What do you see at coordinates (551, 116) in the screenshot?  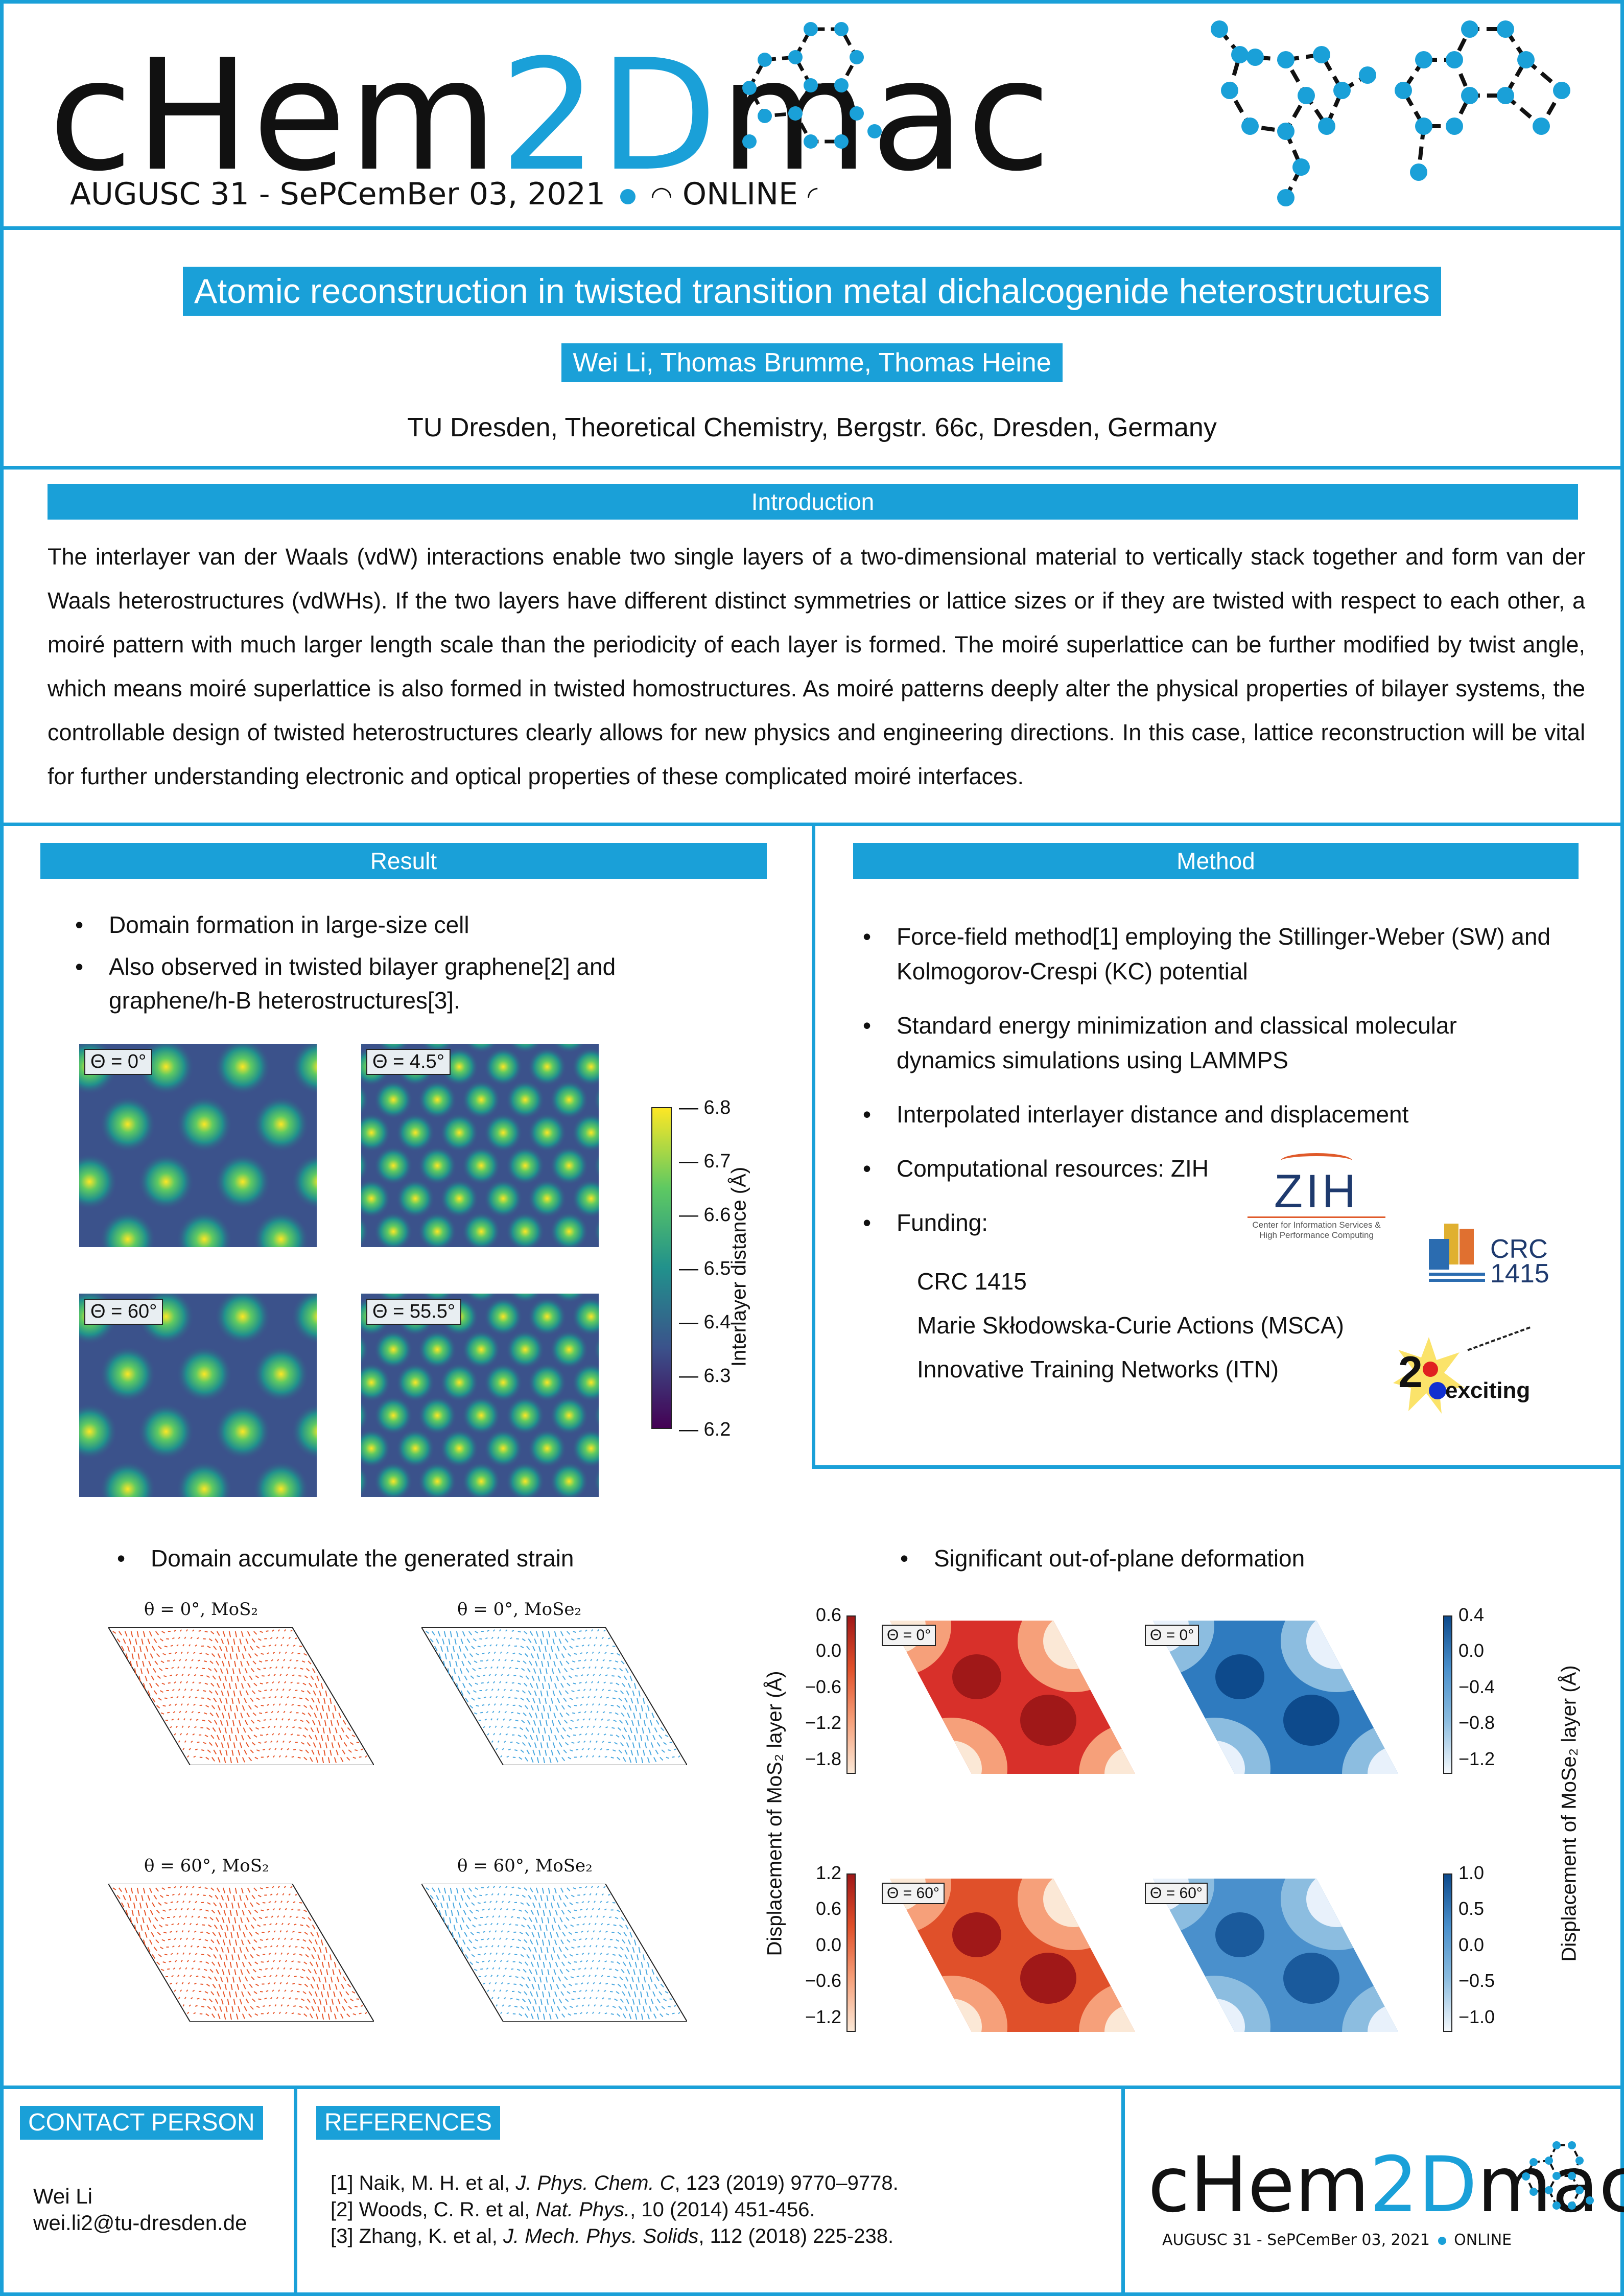 I see `header-logo: cHem2Dmac` at bounding box center [551, 116].